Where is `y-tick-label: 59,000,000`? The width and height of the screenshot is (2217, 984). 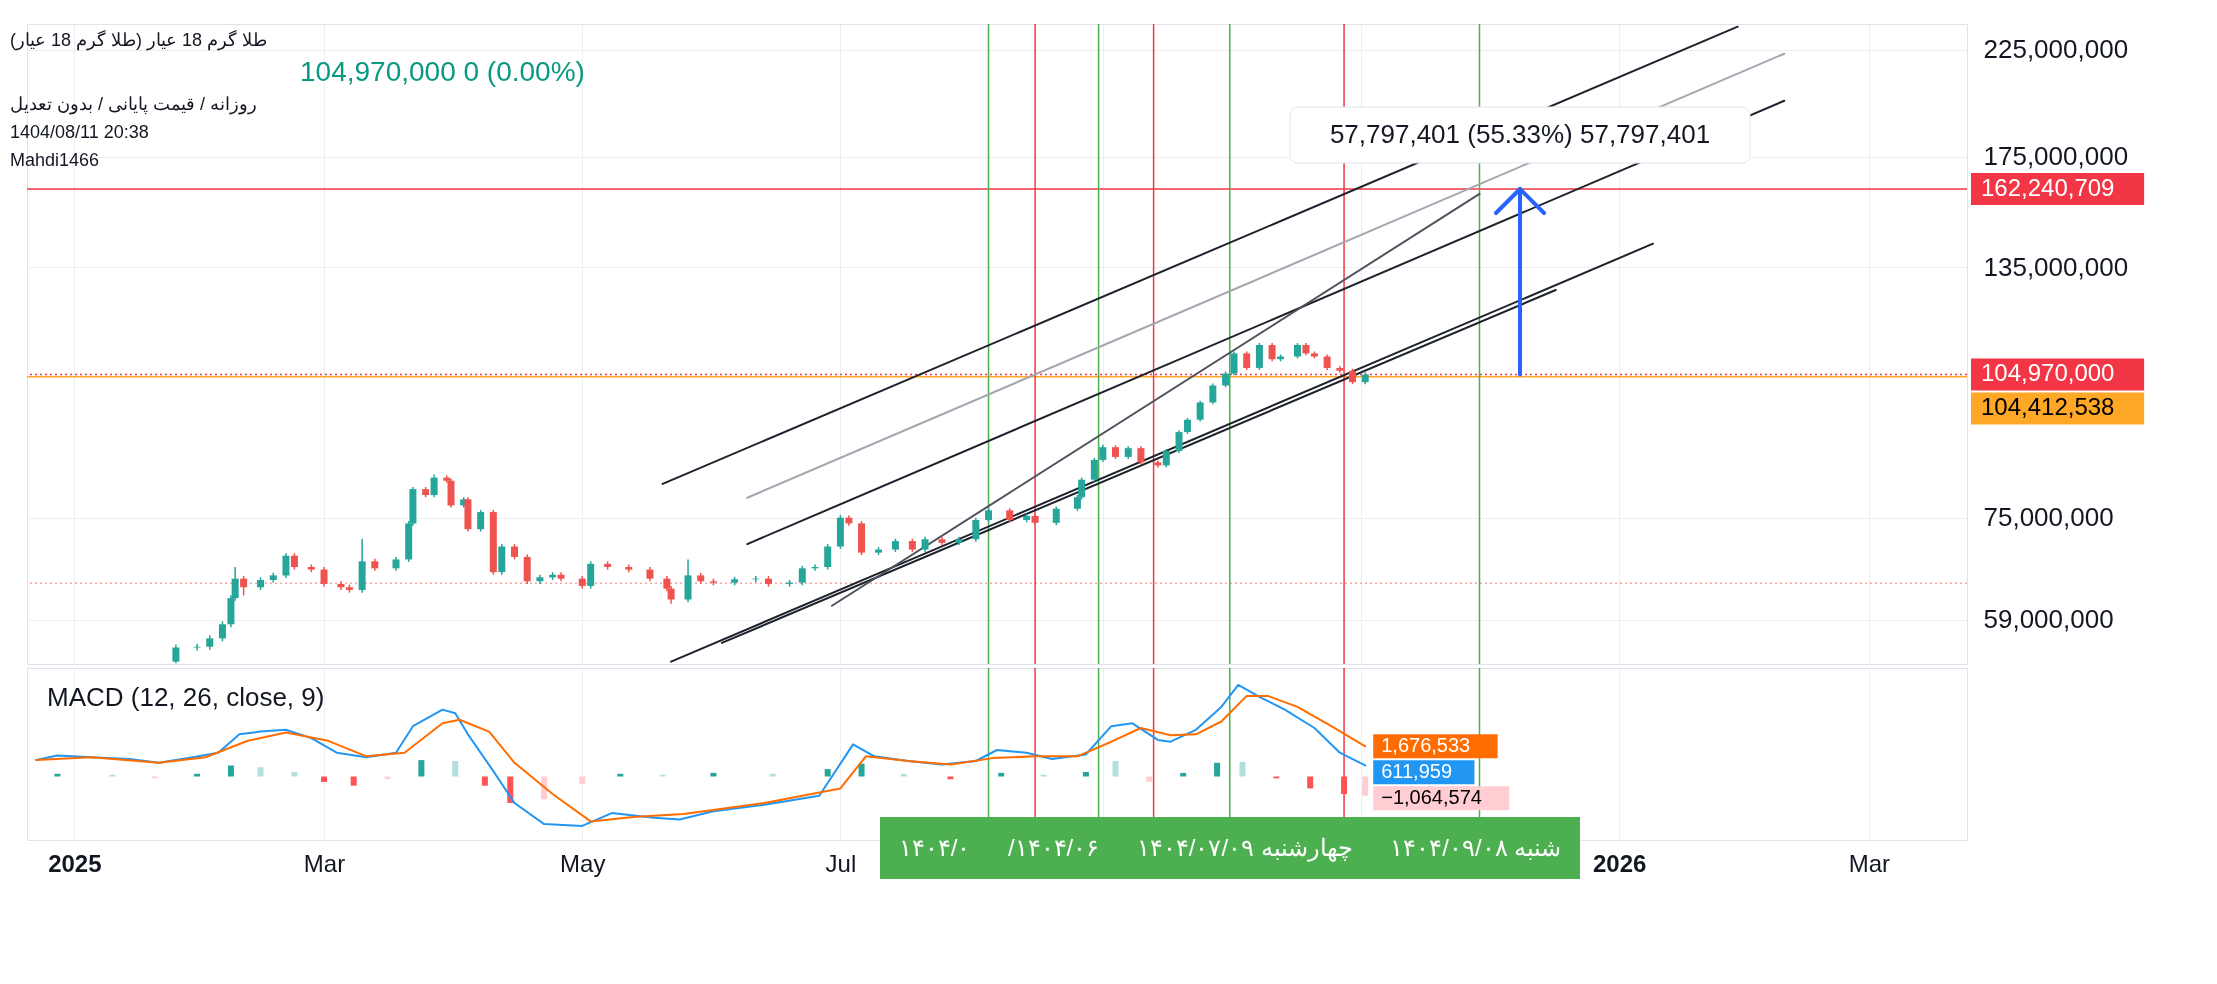
y-tick-label: 59,000,000 is located at coordinates (2048, 619).